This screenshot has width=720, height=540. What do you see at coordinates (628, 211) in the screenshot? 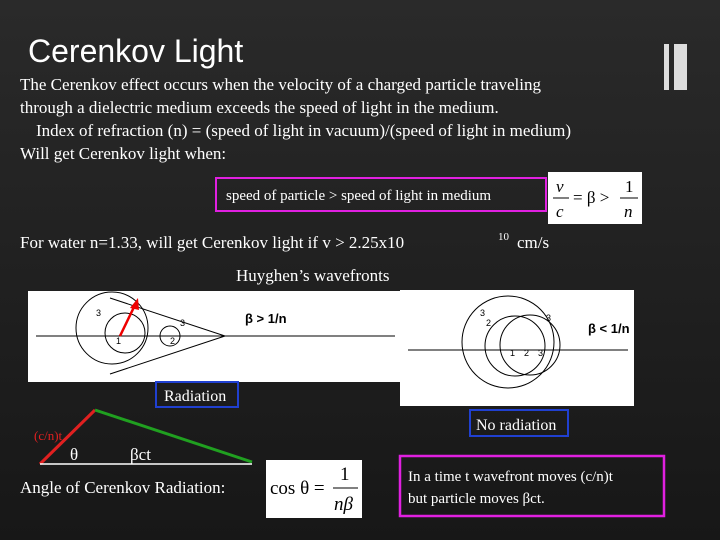
I see `formula-part: n` at bounding box center [628, 211].